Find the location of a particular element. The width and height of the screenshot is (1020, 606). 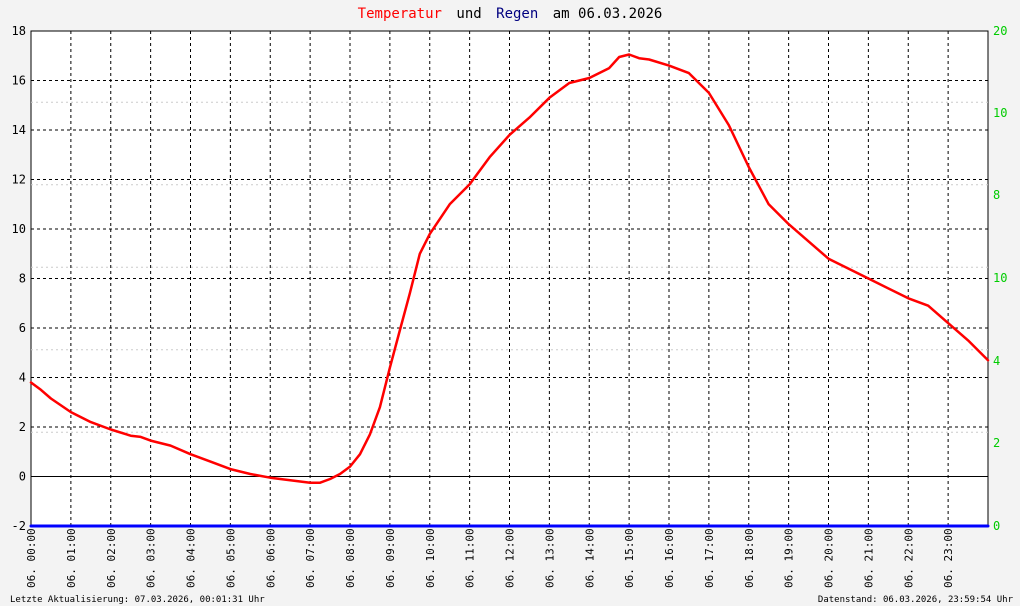

y-right-tick-label: 20 is located at coordinates (1000, 31).